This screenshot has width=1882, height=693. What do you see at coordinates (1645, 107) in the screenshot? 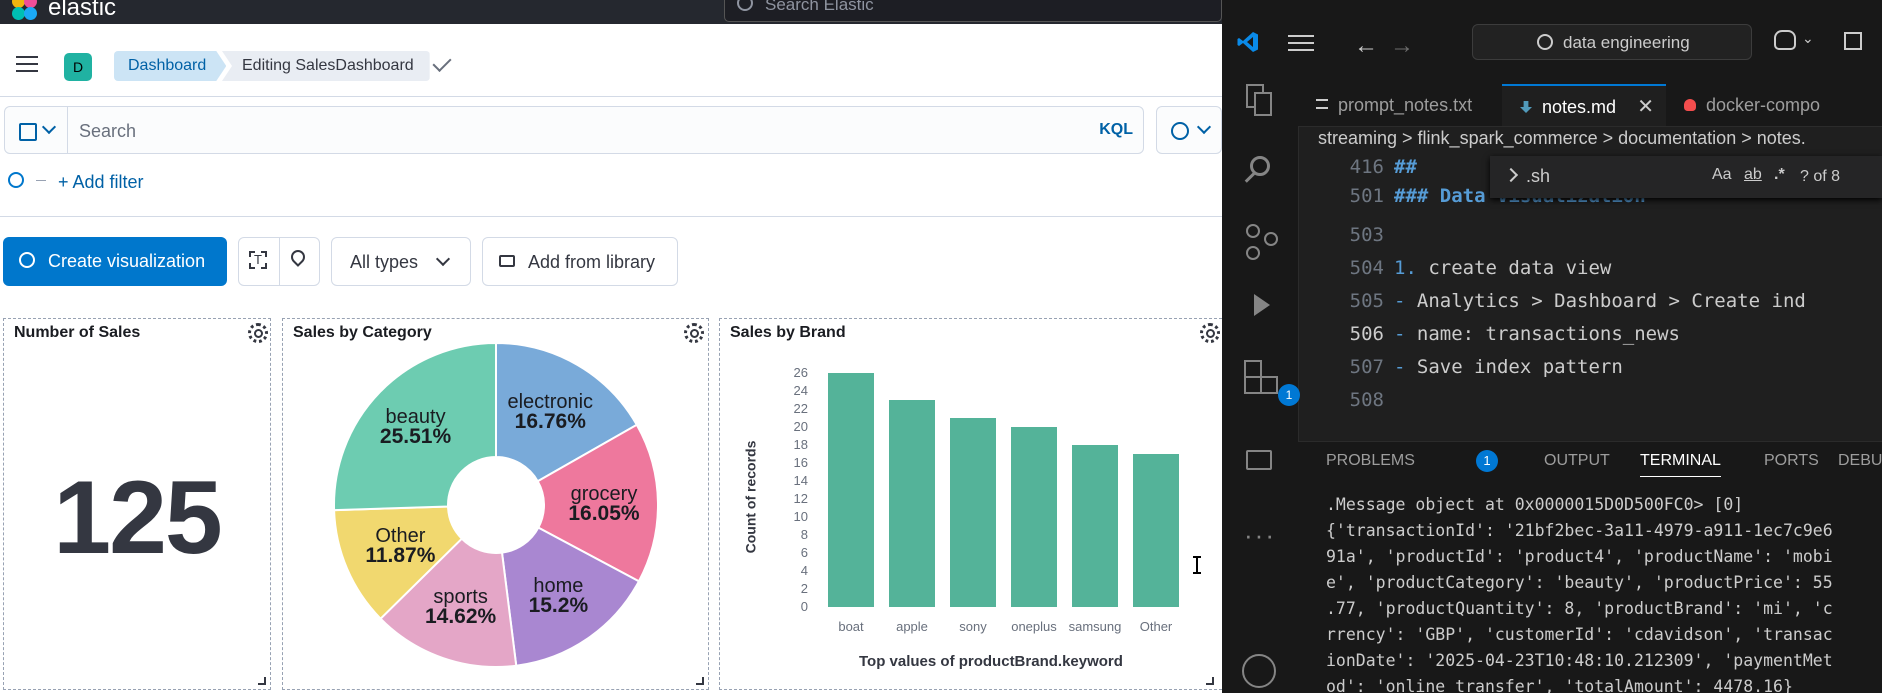
I see `close-icon: ✕` at bounding box center [1645, 107].